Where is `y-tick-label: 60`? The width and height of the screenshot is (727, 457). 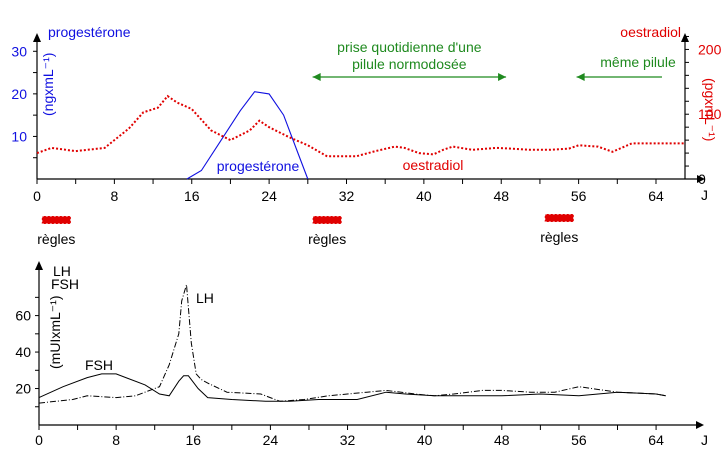
y-tick-label: 60 is located at coordinates (23, 316).